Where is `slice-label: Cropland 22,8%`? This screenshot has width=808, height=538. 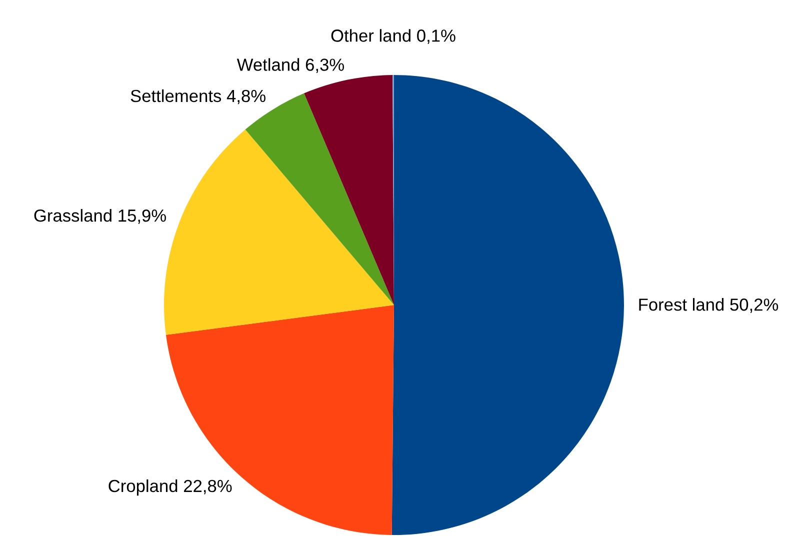
slice-label: Cropland 22,8% is located at coordinates (170, 487).